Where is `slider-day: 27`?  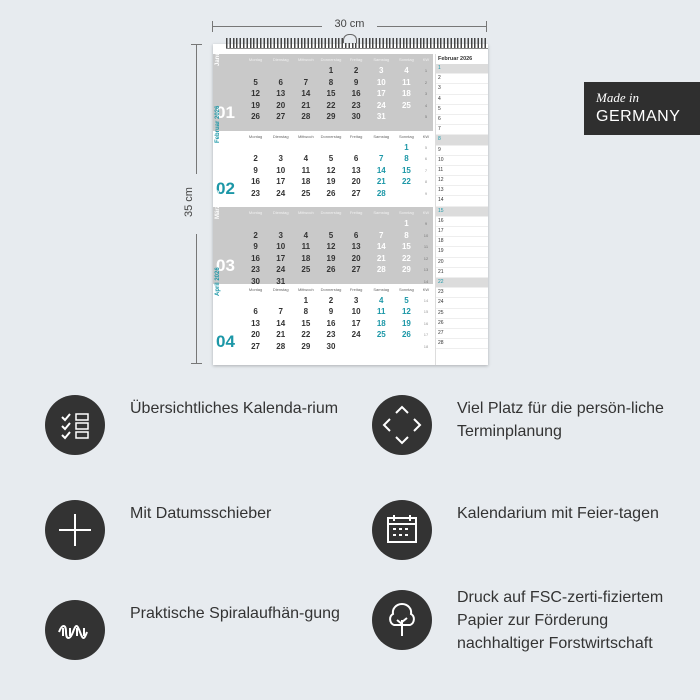 slider-day: 27 is located at coordinates (462, 334).